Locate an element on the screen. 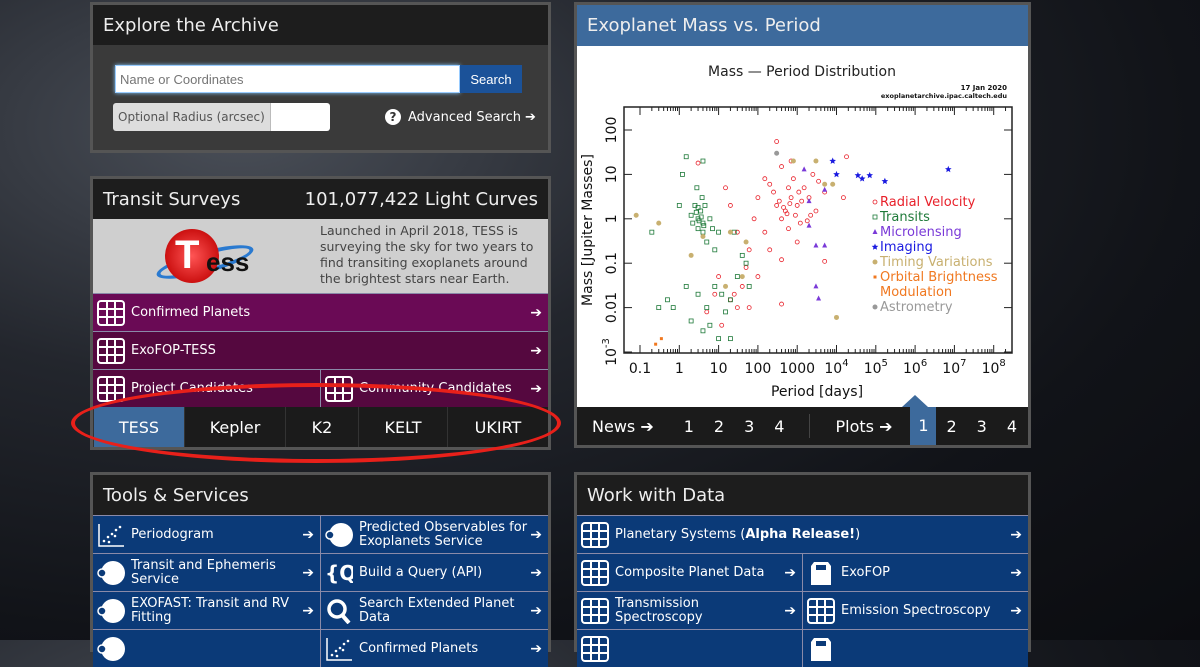 This screenshot has height=667, width=1200. service-link: Confirmed Planets ➔ is located at coordinates (434, 648).